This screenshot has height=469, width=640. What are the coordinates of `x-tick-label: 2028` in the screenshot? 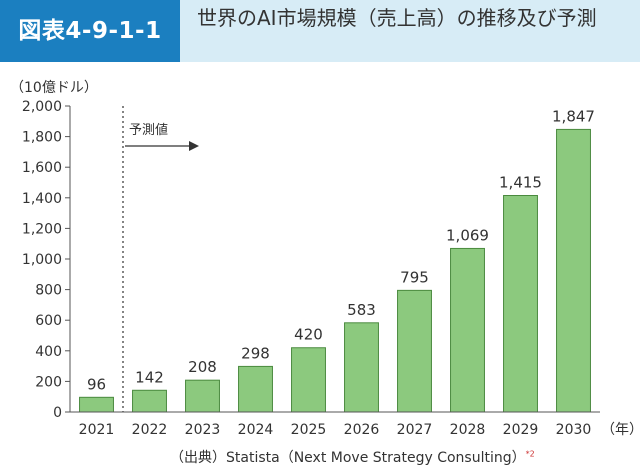 It's located at (468, 430).